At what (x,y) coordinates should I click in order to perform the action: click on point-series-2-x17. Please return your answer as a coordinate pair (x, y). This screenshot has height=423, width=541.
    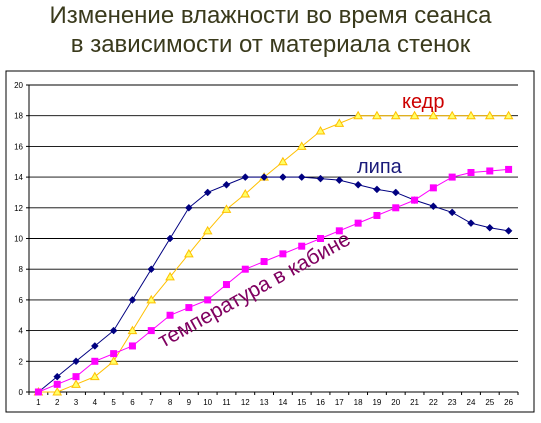
    Looking at the image, I should click on (339, 180).